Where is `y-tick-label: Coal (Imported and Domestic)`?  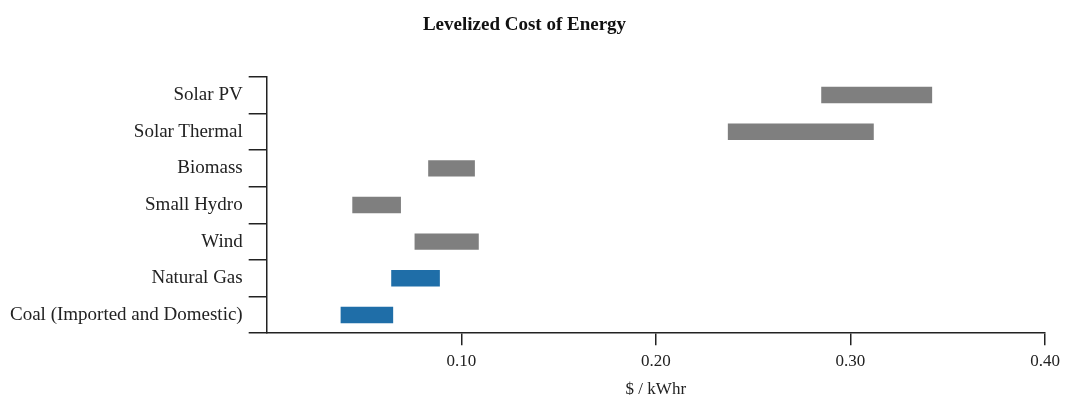 y-tick-label: Coal (Imported and Domestic) is located at coordinates (126, 313).